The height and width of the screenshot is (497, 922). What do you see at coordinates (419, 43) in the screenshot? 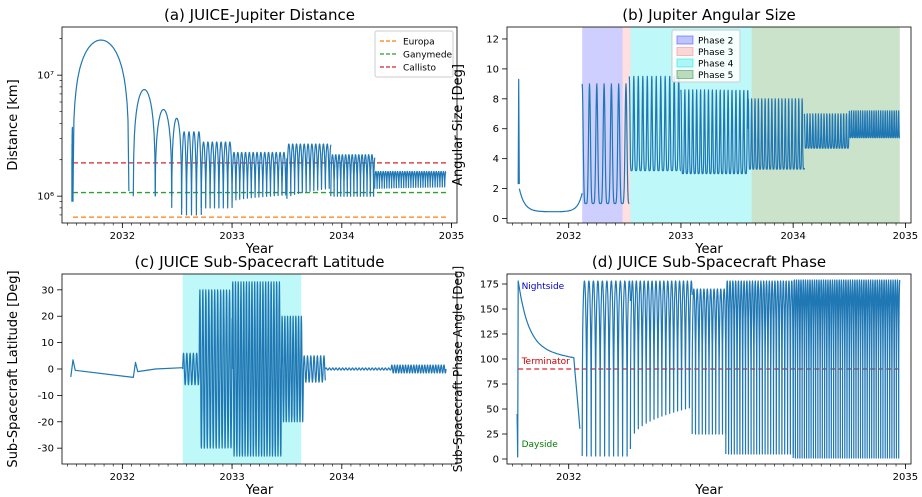
I see `legend-label: Europa` at bounding box center [419, 43].